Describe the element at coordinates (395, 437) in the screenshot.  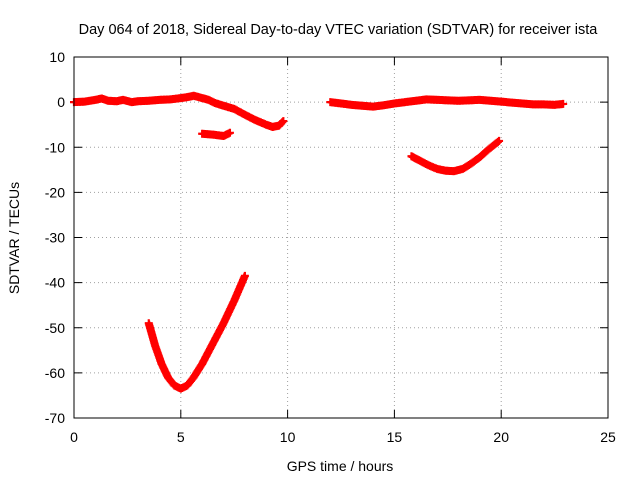
I see `x-tick-label: 15` at that location.